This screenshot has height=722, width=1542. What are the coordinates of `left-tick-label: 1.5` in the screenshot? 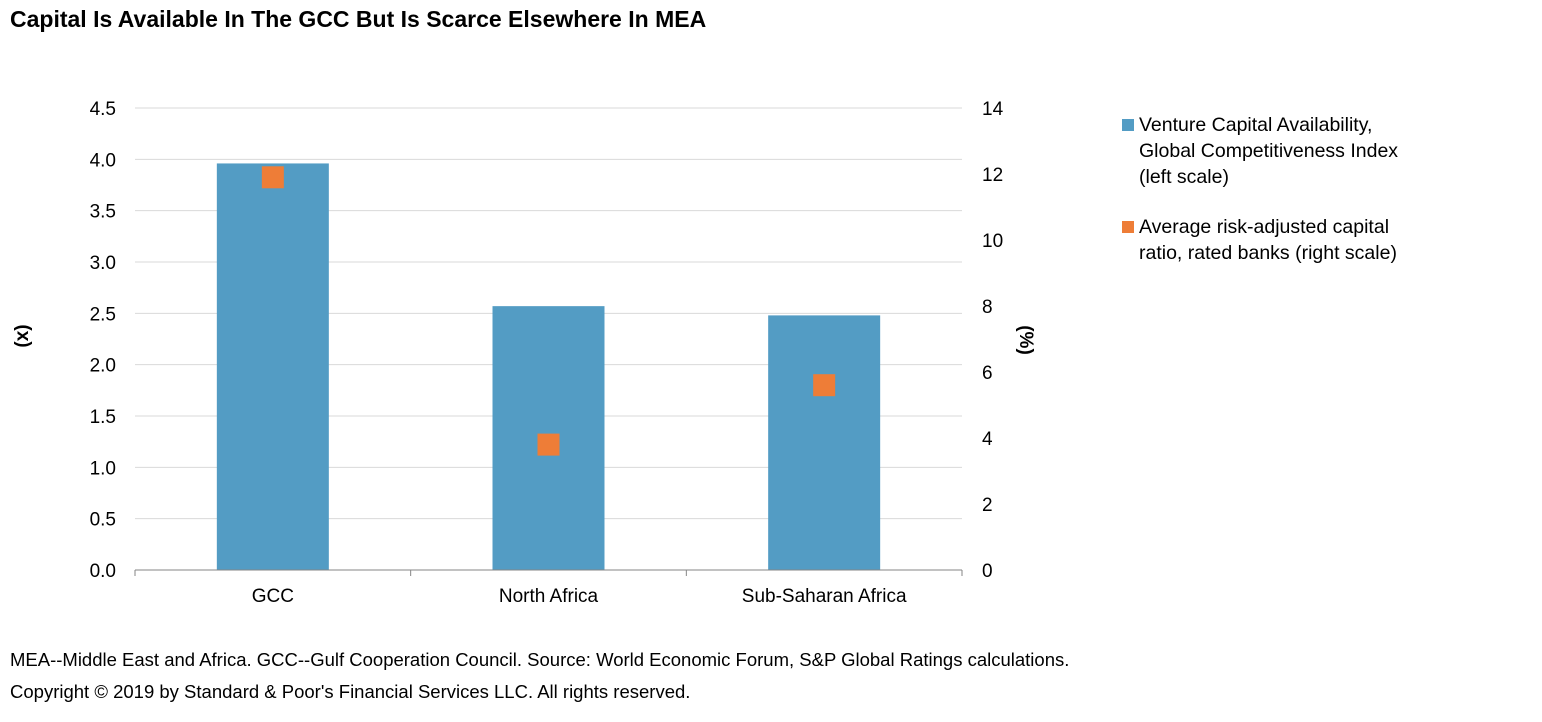 It's located at (103, 417).